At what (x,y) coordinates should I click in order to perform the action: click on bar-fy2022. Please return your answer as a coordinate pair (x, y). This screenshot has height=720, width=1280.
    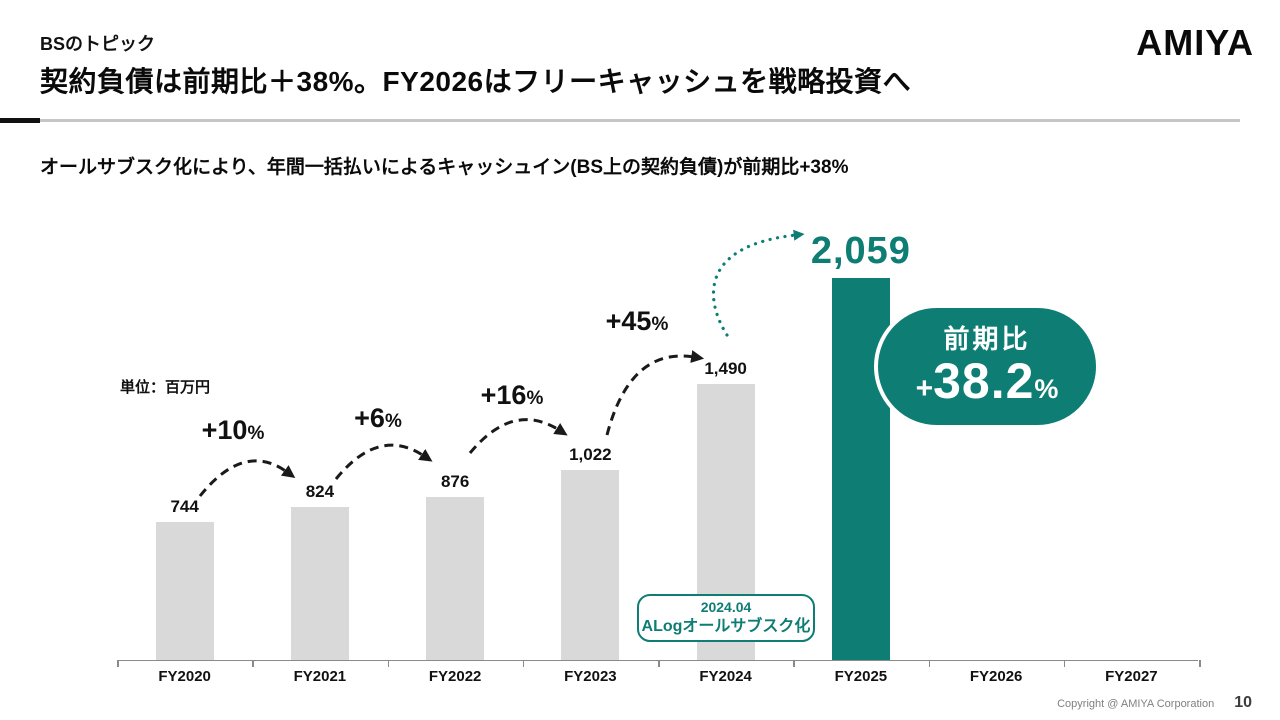
    Looking at the image, I should click on (455, 578).